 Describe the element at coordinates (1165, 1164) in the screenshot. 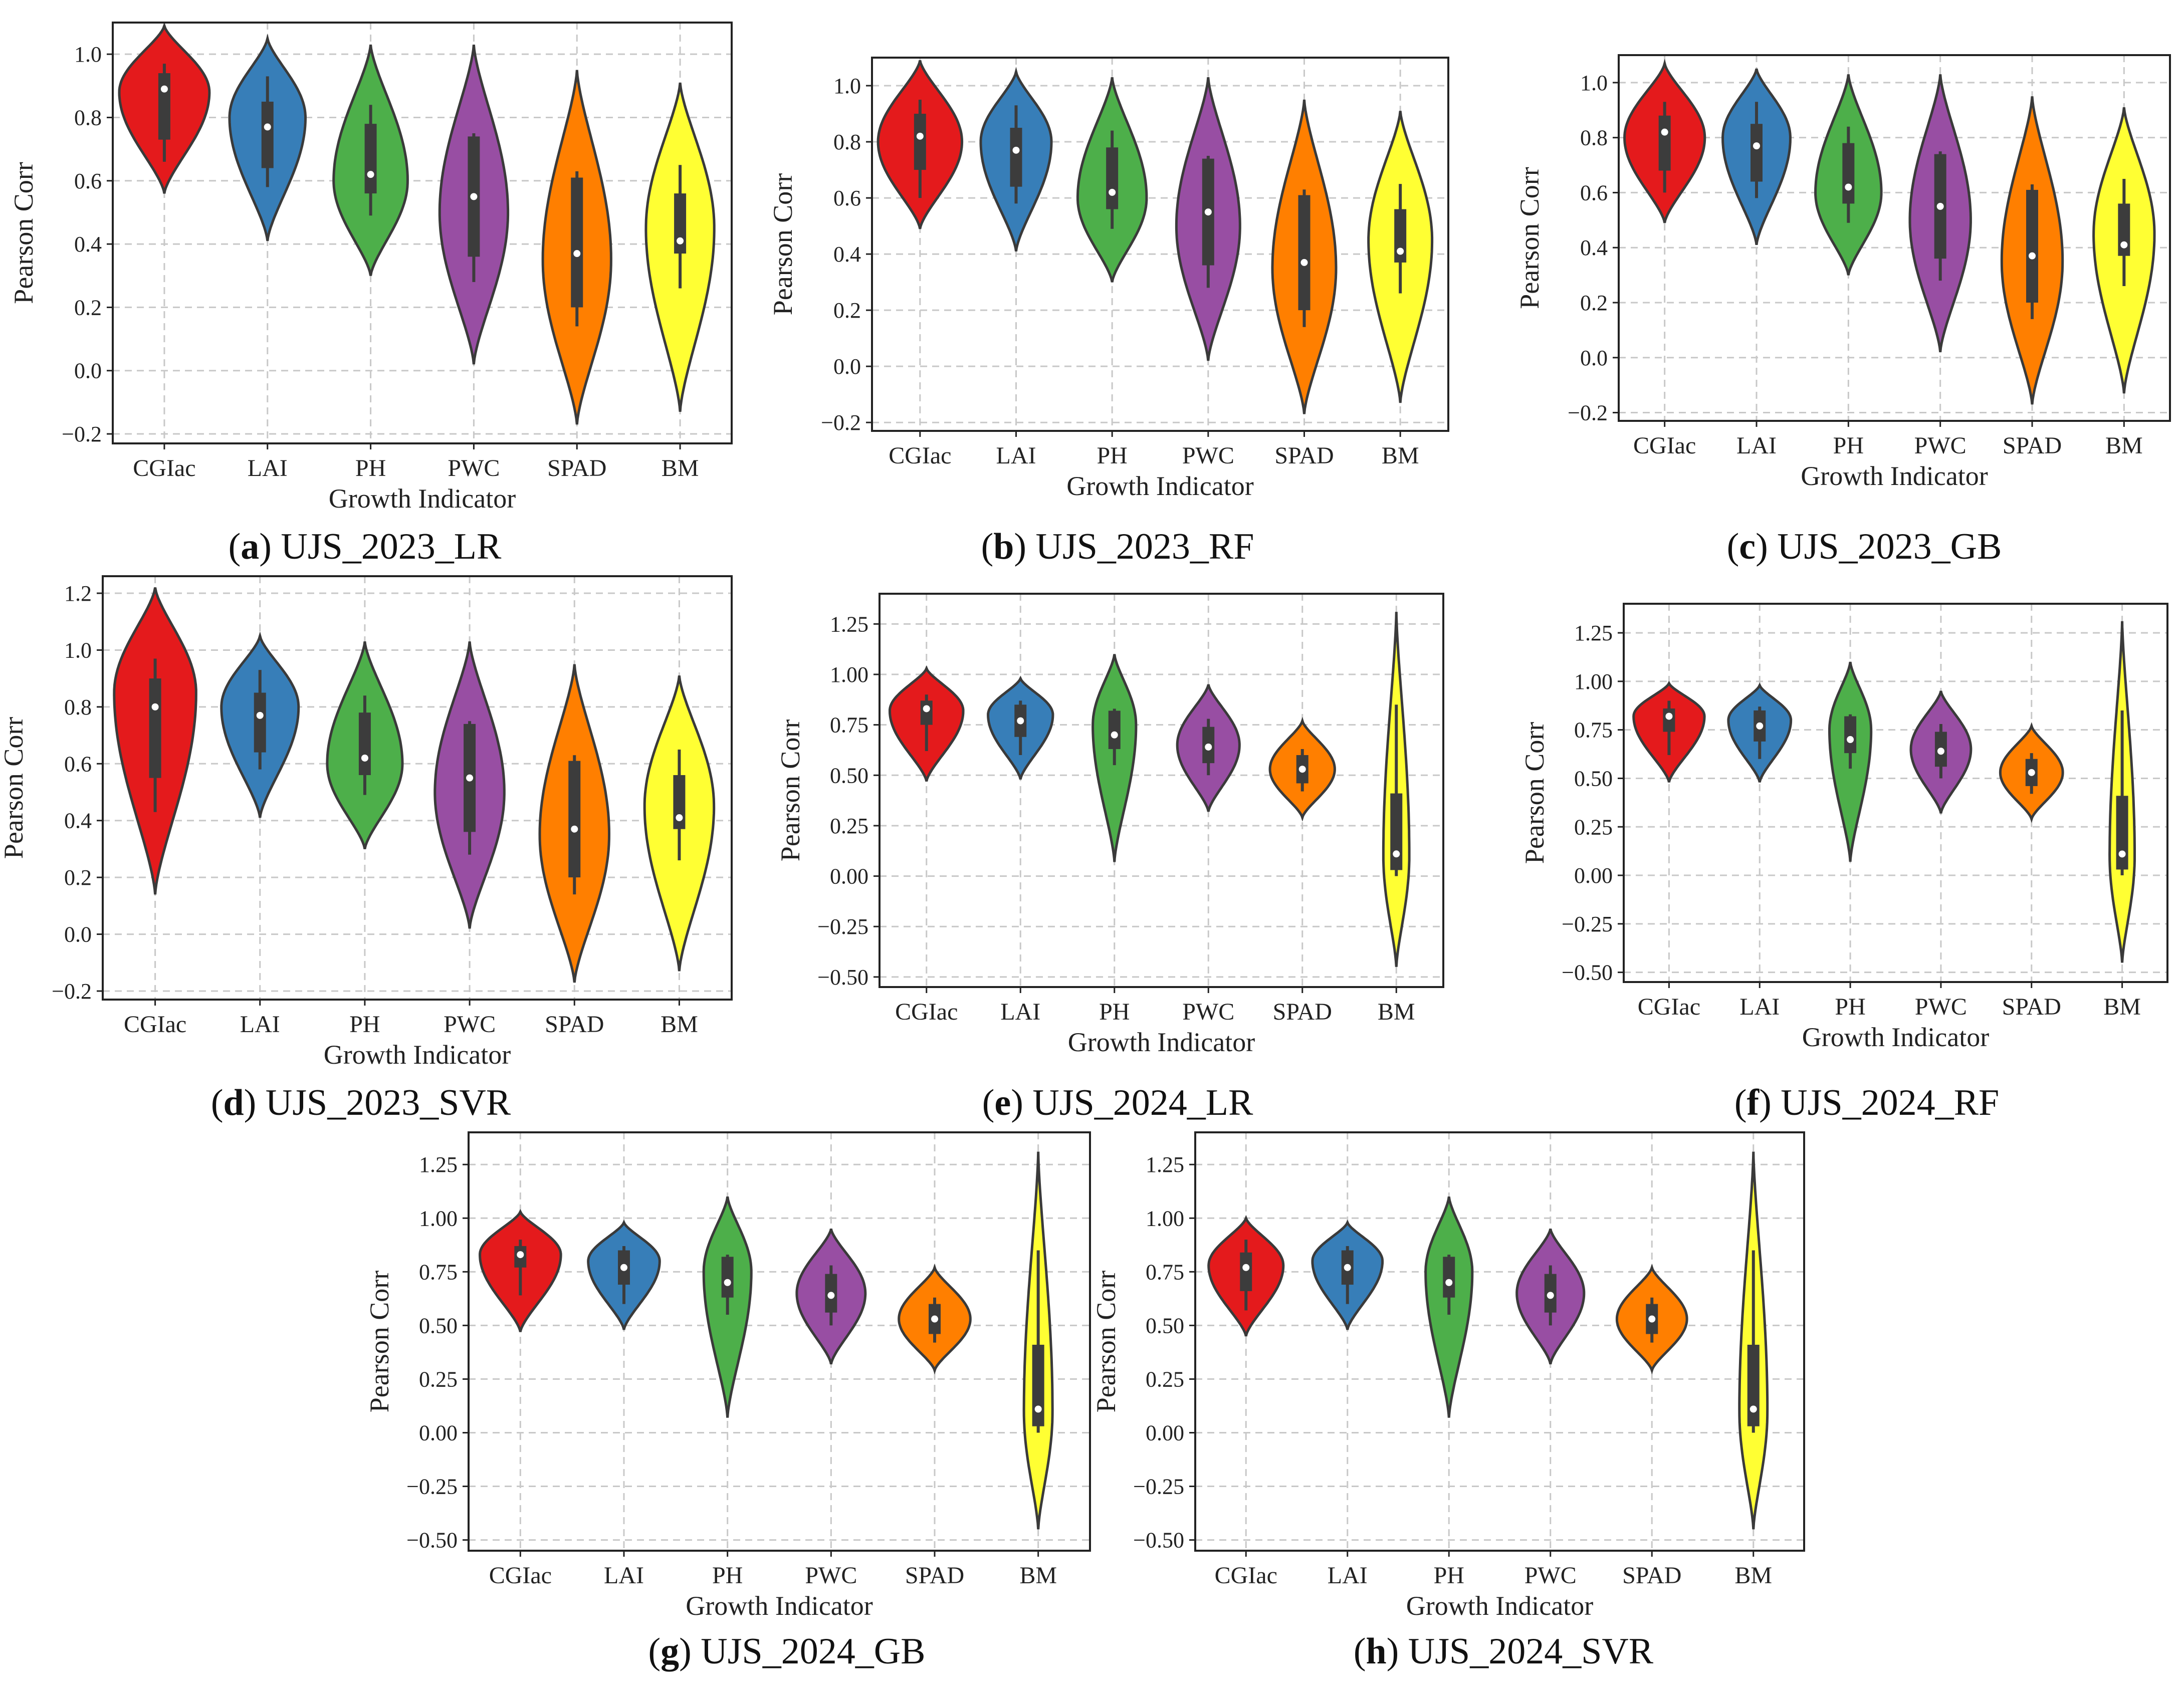

I see `y-tick-label: 1.25` at that location.